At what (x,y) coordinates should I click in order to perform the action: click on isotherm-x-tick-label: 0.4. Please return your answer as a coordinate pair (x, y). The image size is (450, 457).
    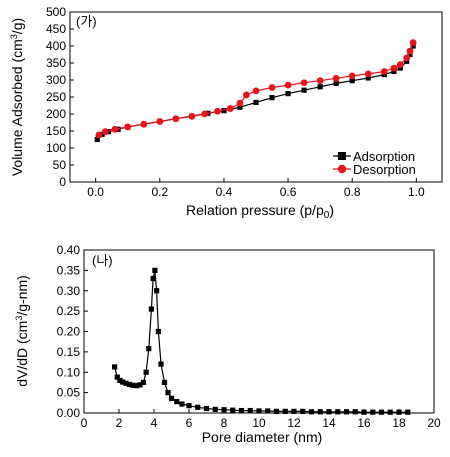
    Looking at the image, I should click on (224, 192).